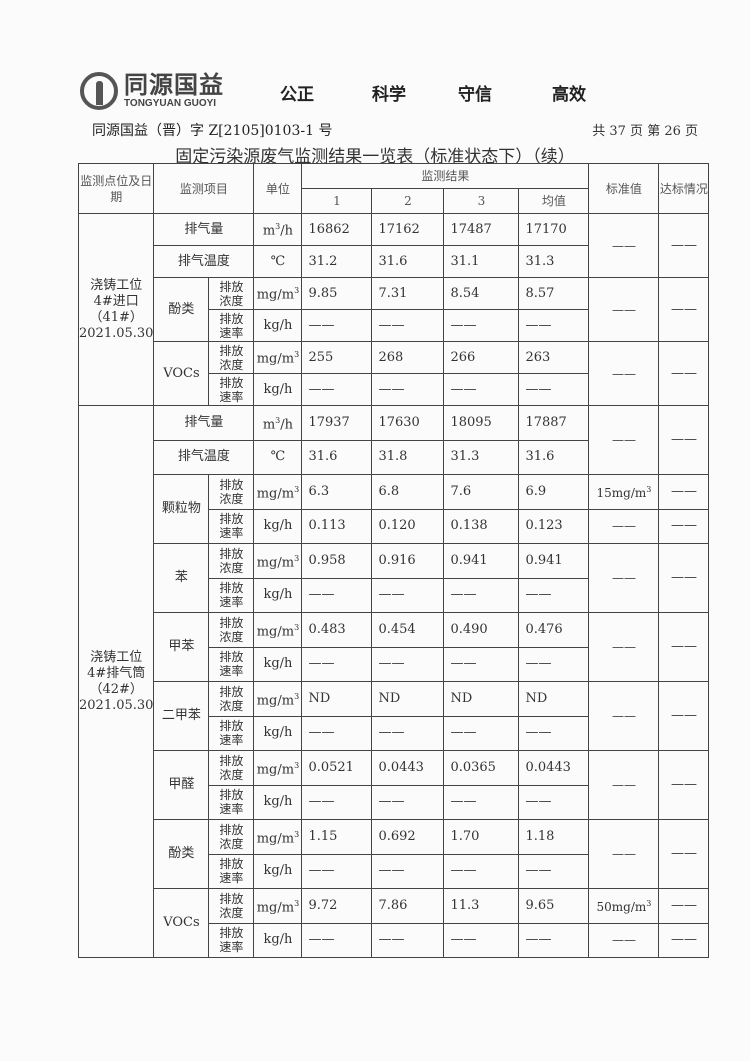 This screenshot has height=1061, width=750. Describe the element at coordinates (181, 647) in the screenshot. I see `item-name: 甲苯` at that location.